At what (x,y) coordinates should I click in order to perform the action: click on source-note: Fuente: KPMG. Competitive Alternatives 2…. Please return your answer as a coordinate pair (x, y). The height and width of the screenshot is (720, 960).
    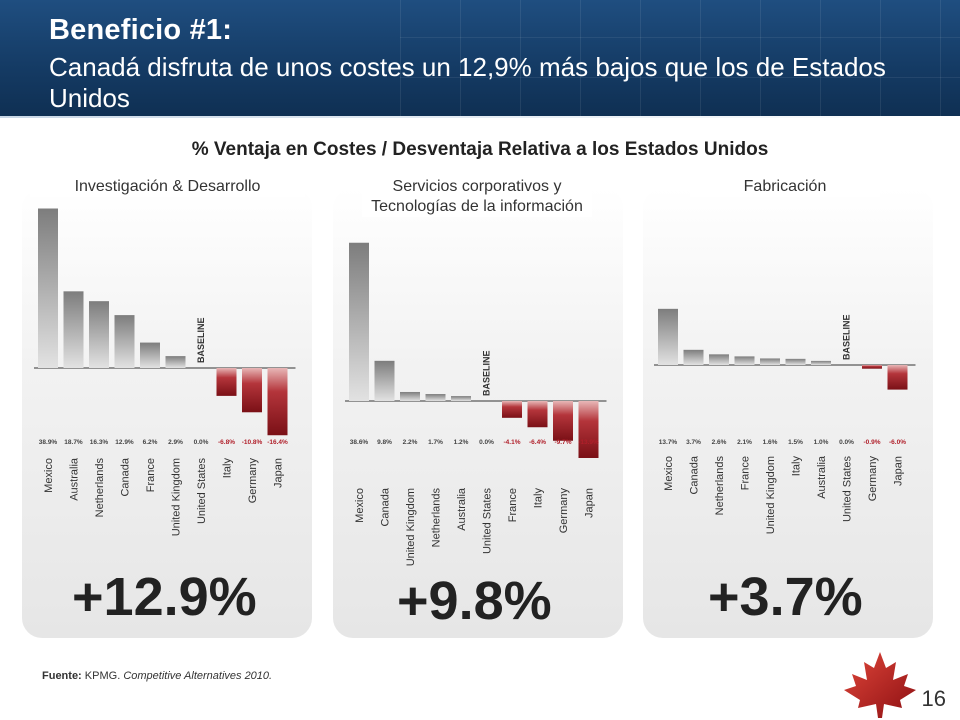
    Looking at the image, I should click on (157, 676).